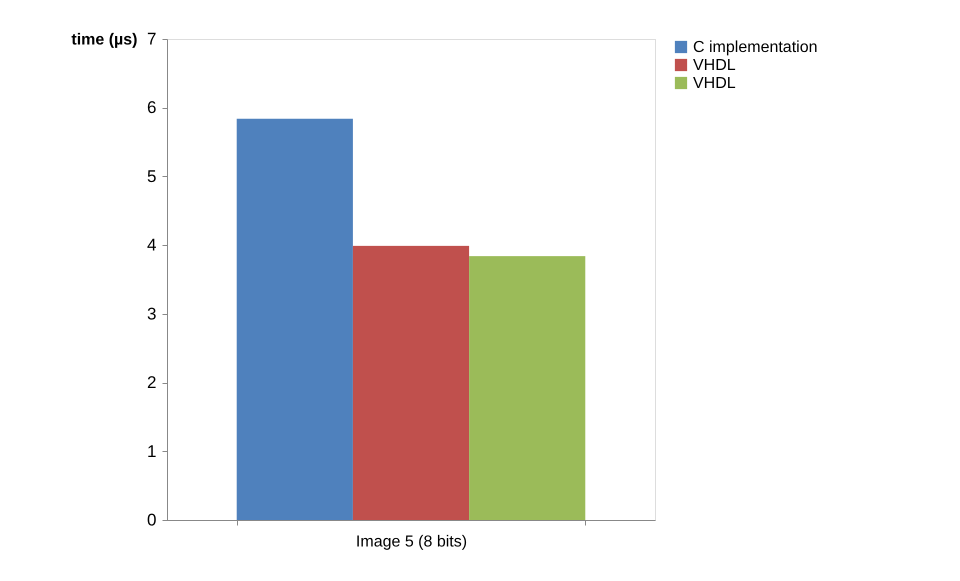 The width and height of the screenshot is (960, 581). Describe the element at coordinates (151, 39) in the screenshot. I see `y-tick-label: 7` at that location.